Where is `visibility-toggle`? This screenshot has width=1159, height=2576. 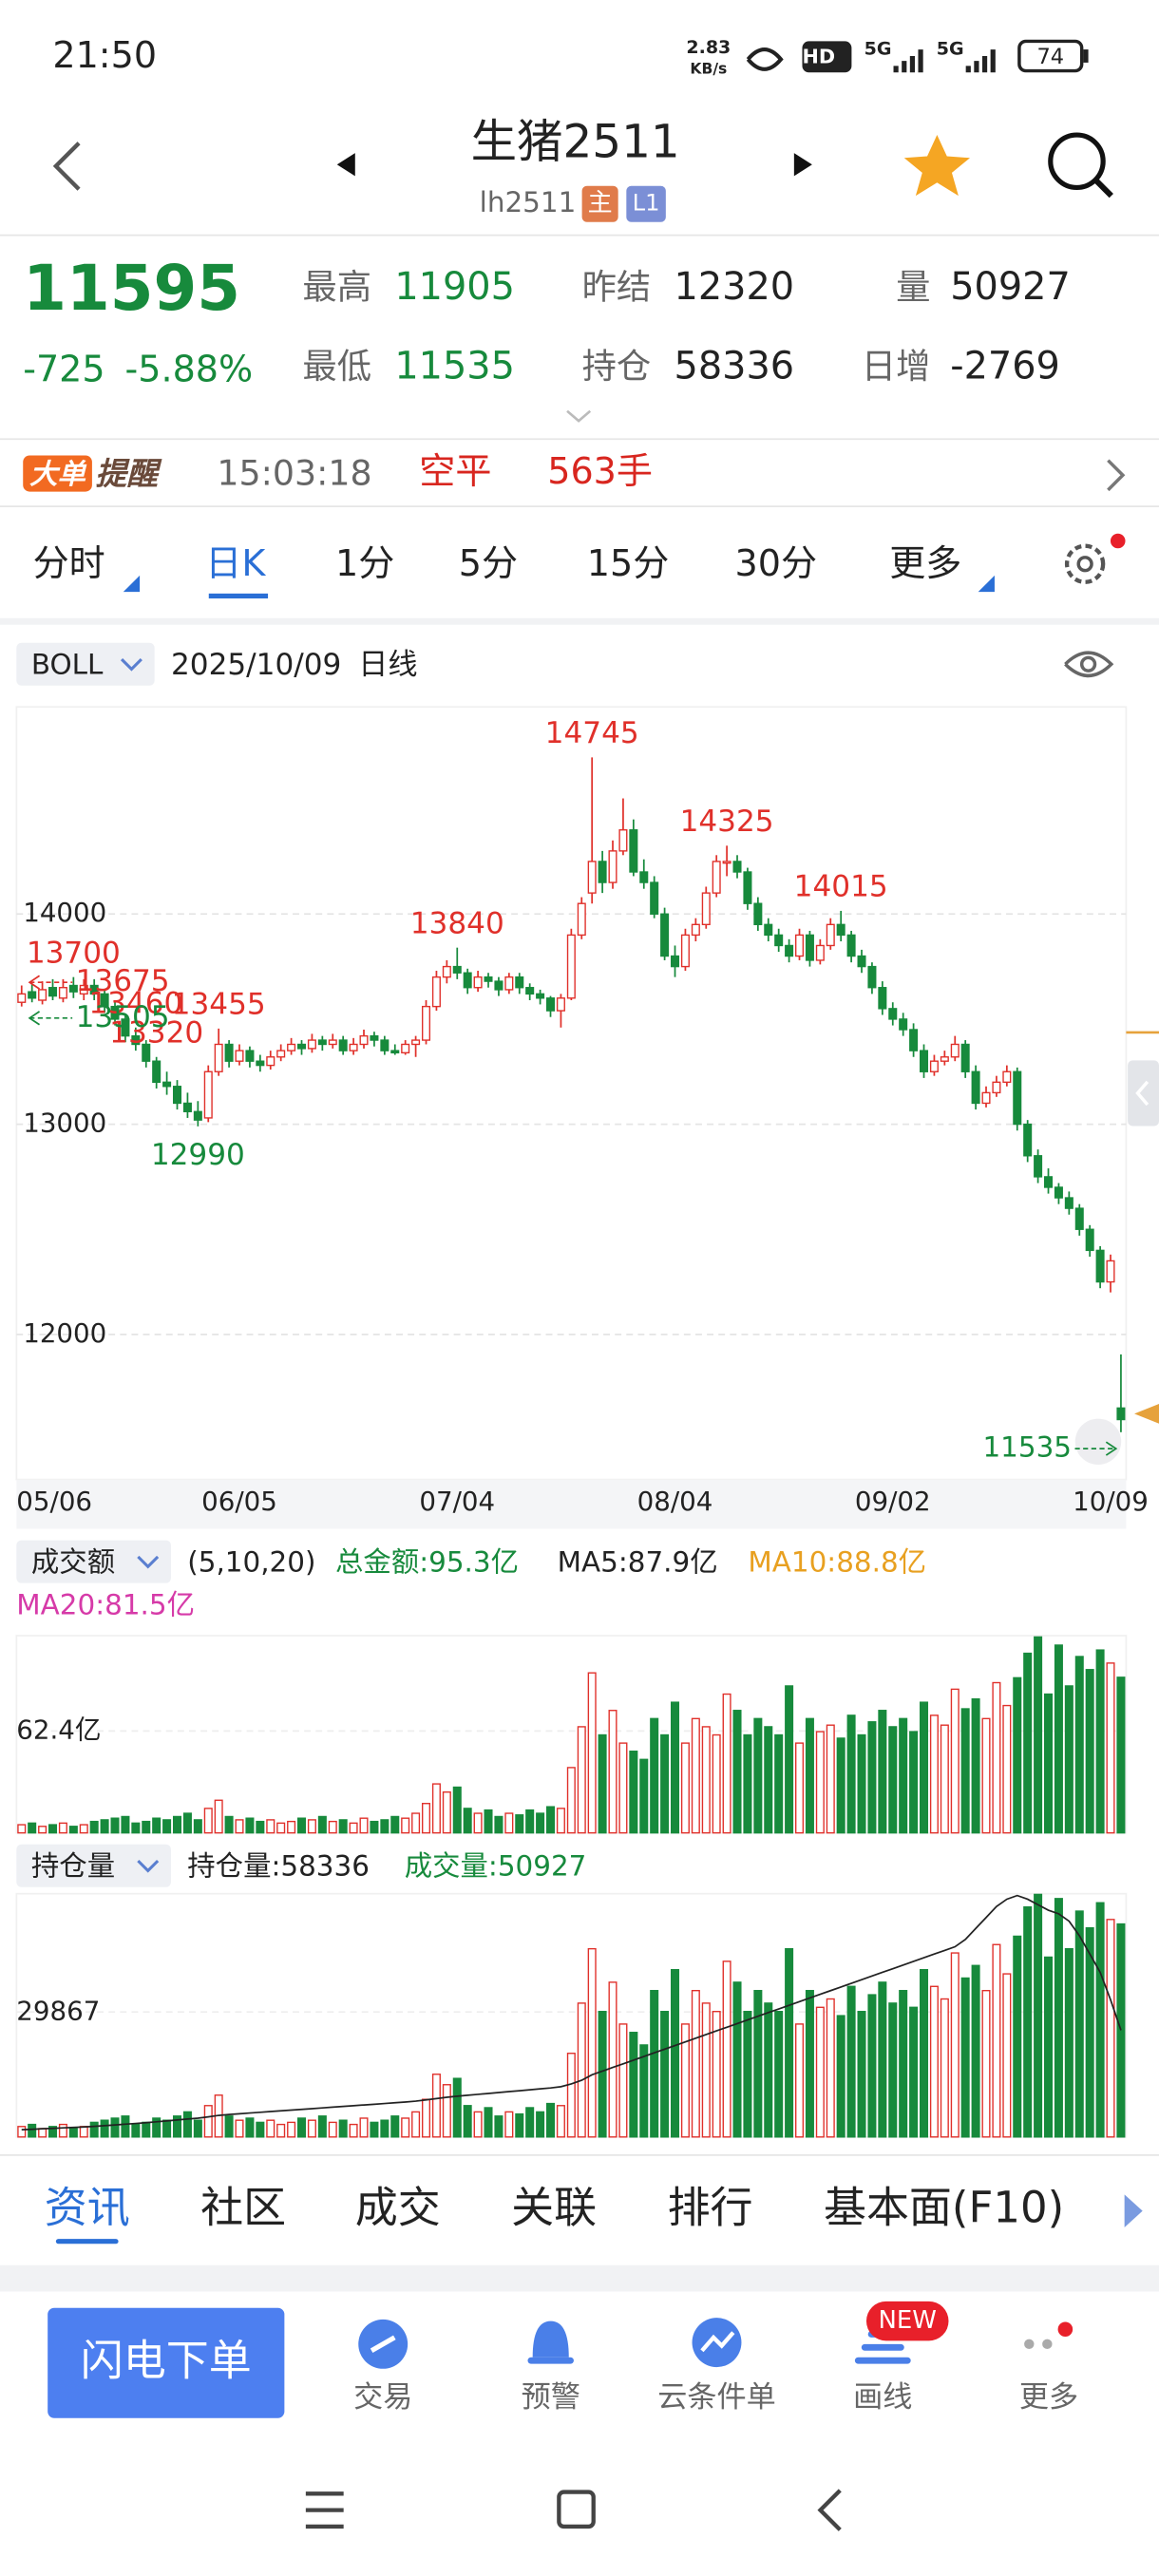 visibility-toggle is located at coordinates (1089, 664).